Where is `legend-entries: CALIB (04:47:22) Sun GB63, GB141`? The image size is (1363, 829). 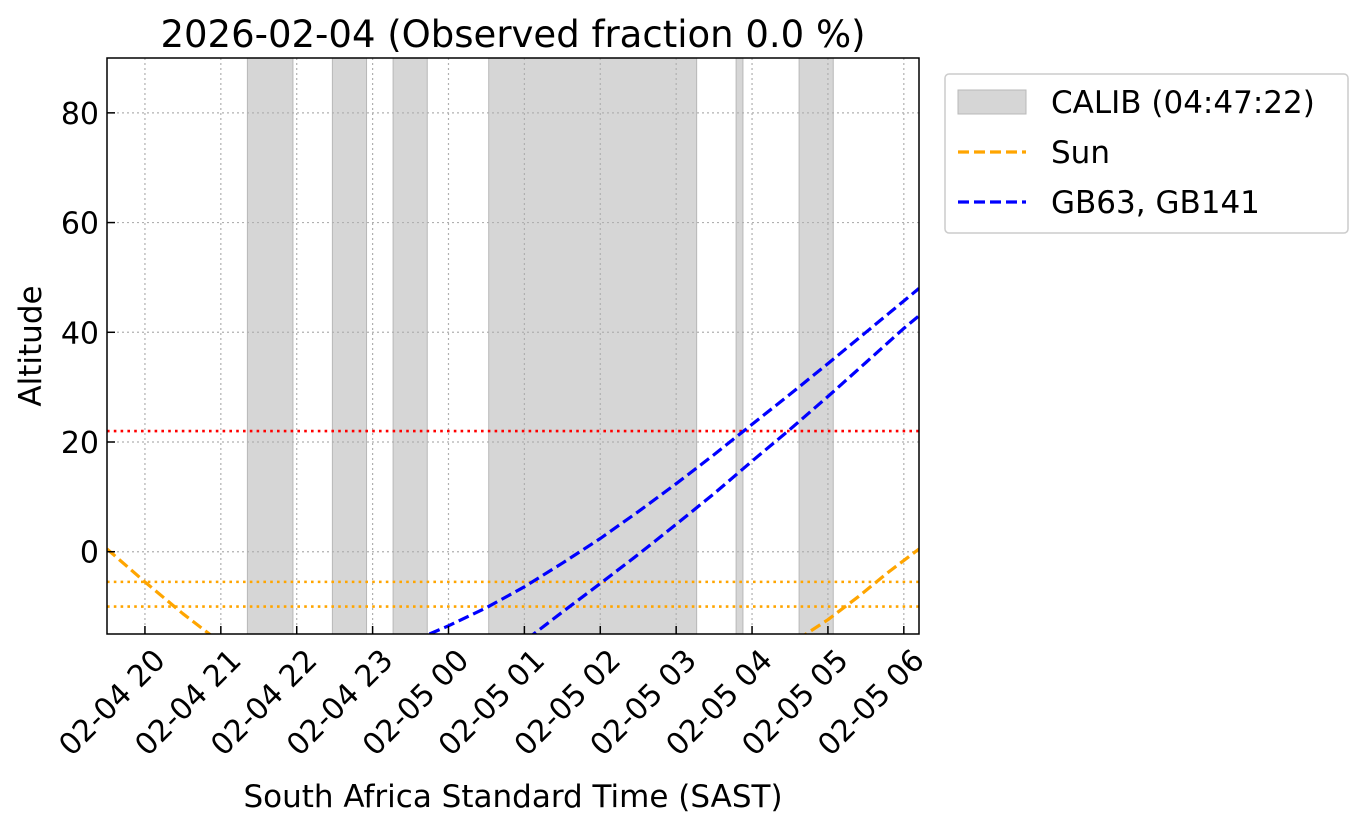
legend-entries: CALIB (04:47:22) Sun GB63, GB141 is located at coordinates (1136, 153).